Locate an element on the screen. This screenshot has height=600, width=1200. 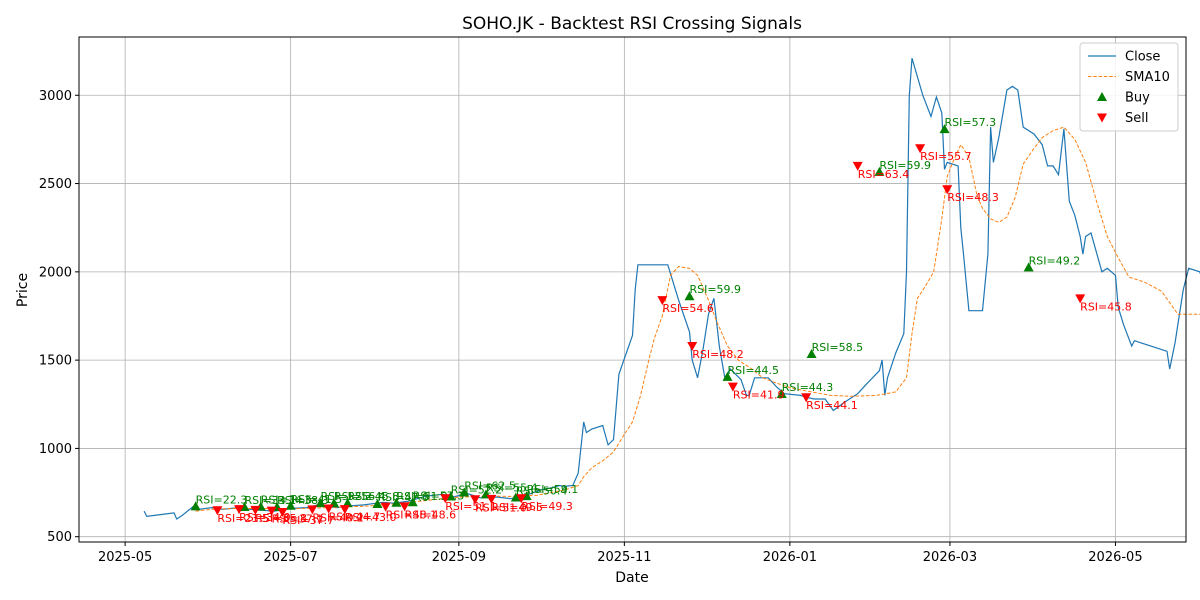
sell-annotation: RSI=44.1 is located at coordinates (832, 405).